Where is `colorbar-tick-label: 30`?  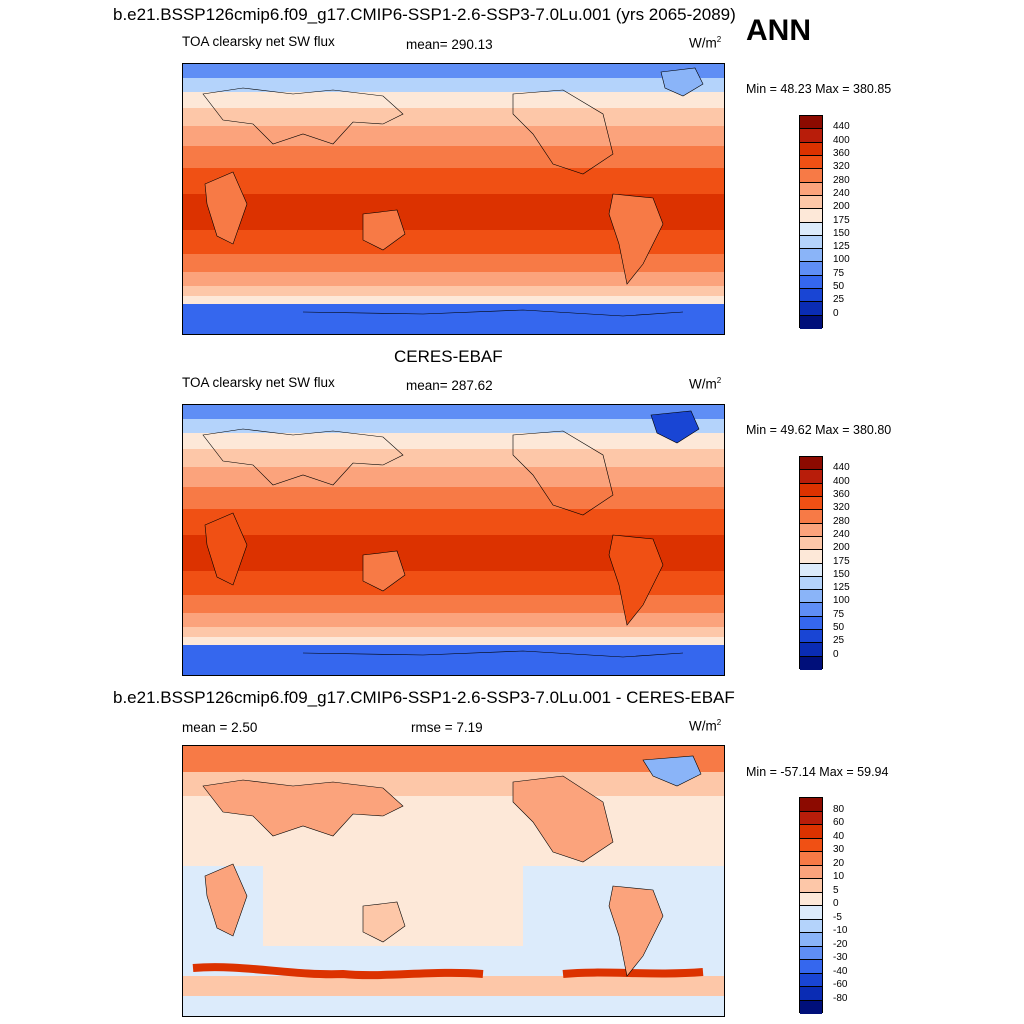 colorbar-tick-label: 30 is located at coordinates (839, 849).